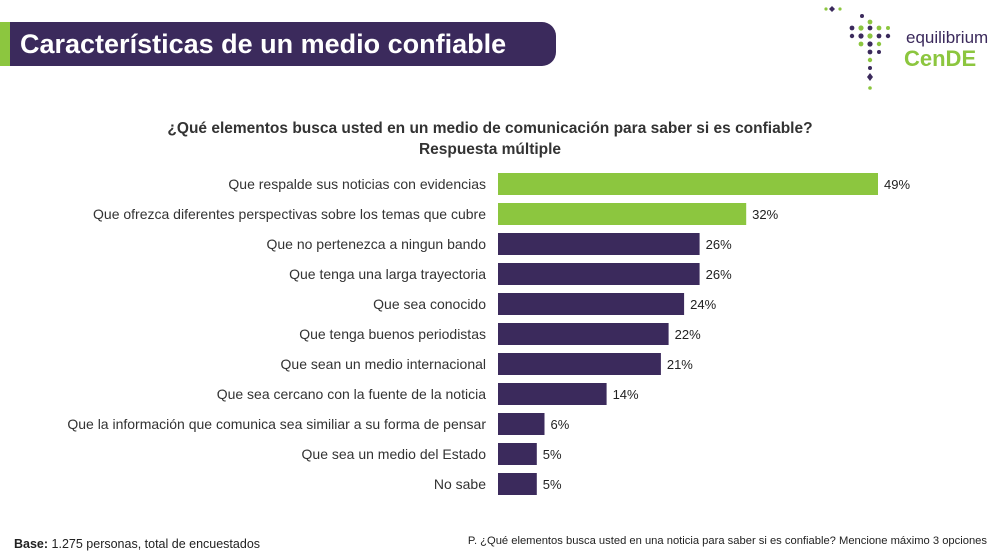 The width and height of the screenshot is (993, 558). What do you see at coordinates (394, 454) in the screenshot?
I see `category-label-10: Que sea un medio del Estado` at bounding box center [394, 454].